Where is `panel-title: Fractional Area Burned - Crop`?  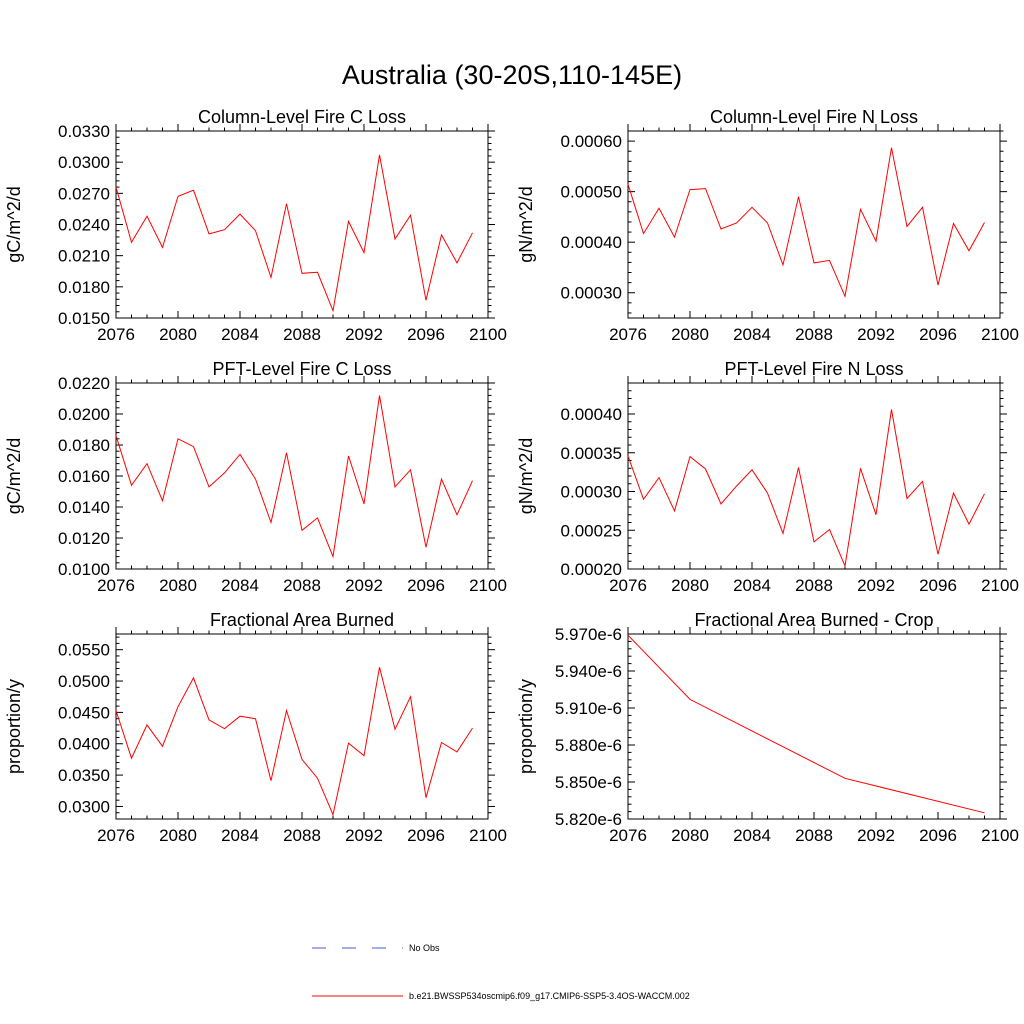 panel-title: Fractional Area Burned - Crop is located at coordinates (813, 620).